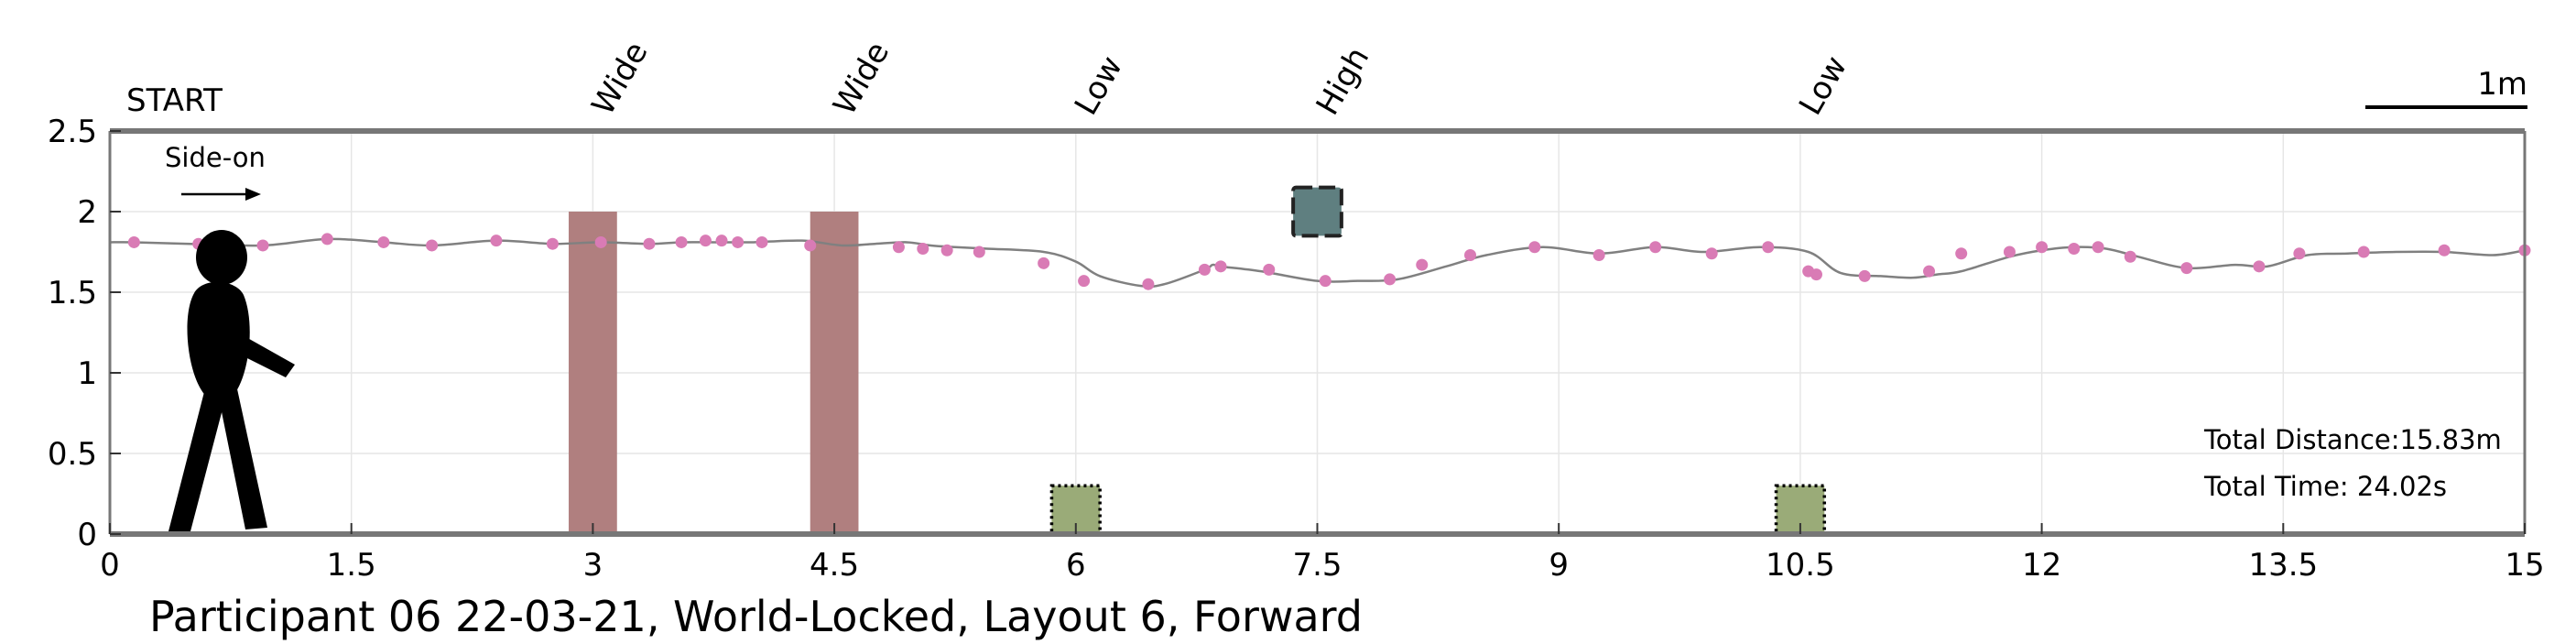  I want to click on x-tick-label: 7.5, so click(1317, 566).